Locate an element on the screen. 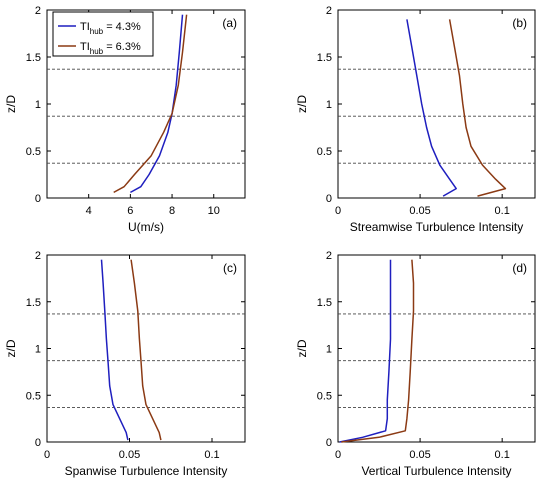 The image size is (550, 486). x-tick-label: 10 is located at coordinates (214, 211).